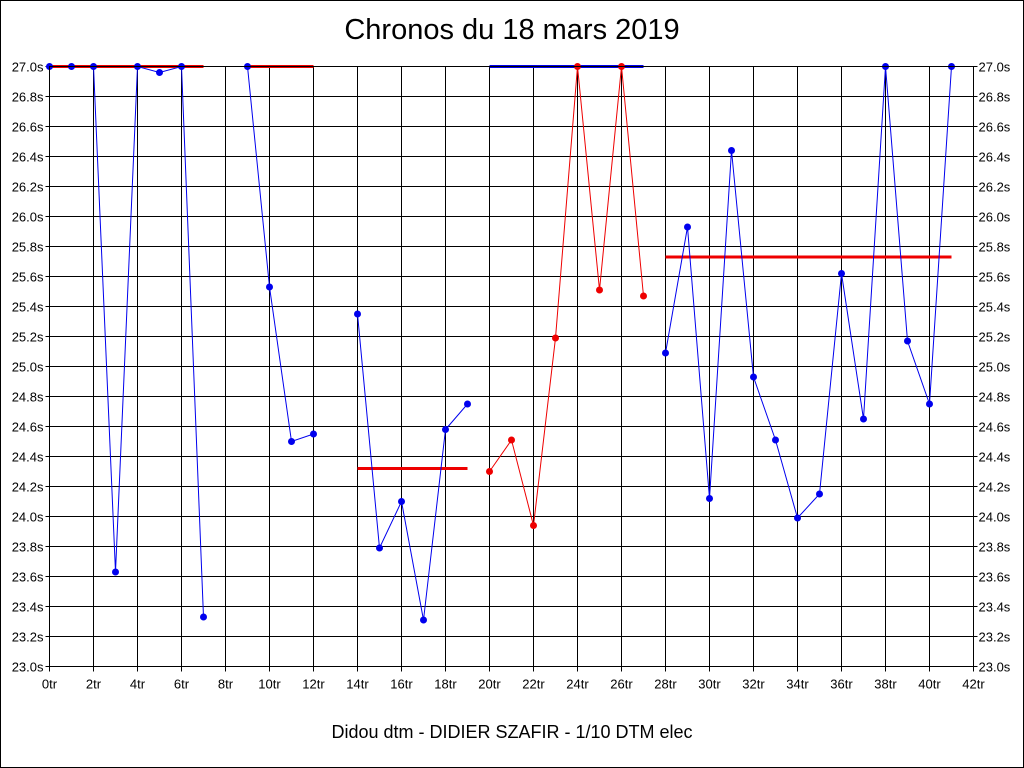 This screenshot has height=768, width=1024. What do you see at coordinates (28, 97) in the screenshot?
I see `y-tick-label-left: 26.8s` at bounding box center [28, 97].